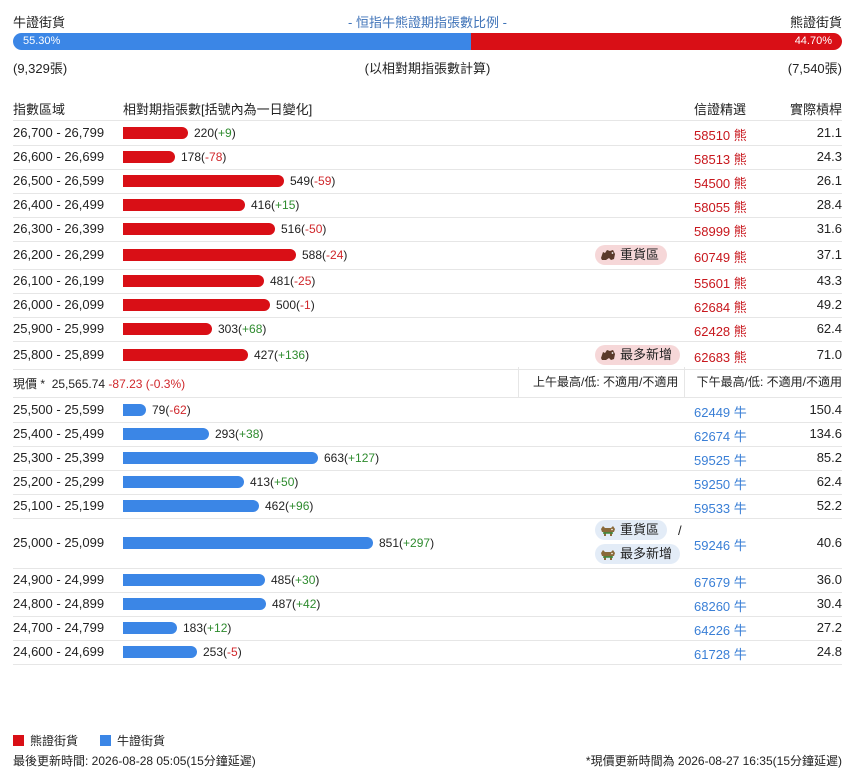 Image resolution: width=855 pixels, height=783 pixels. I want to click on warrant-link: 64226 牛, so click(720, 630).